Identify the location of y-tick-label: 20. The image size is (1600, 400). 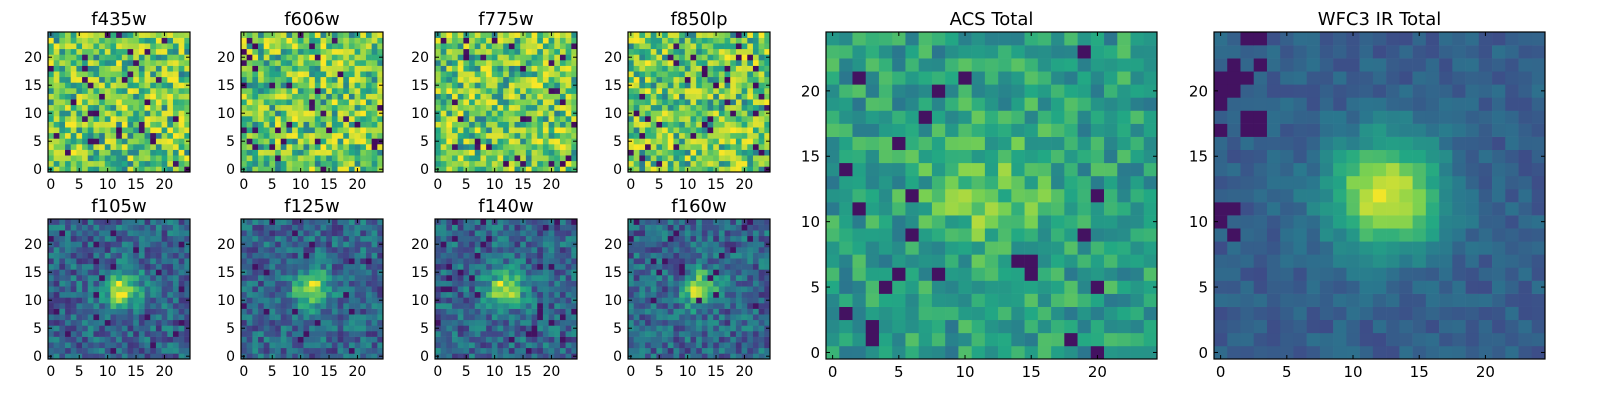
(33, 245).